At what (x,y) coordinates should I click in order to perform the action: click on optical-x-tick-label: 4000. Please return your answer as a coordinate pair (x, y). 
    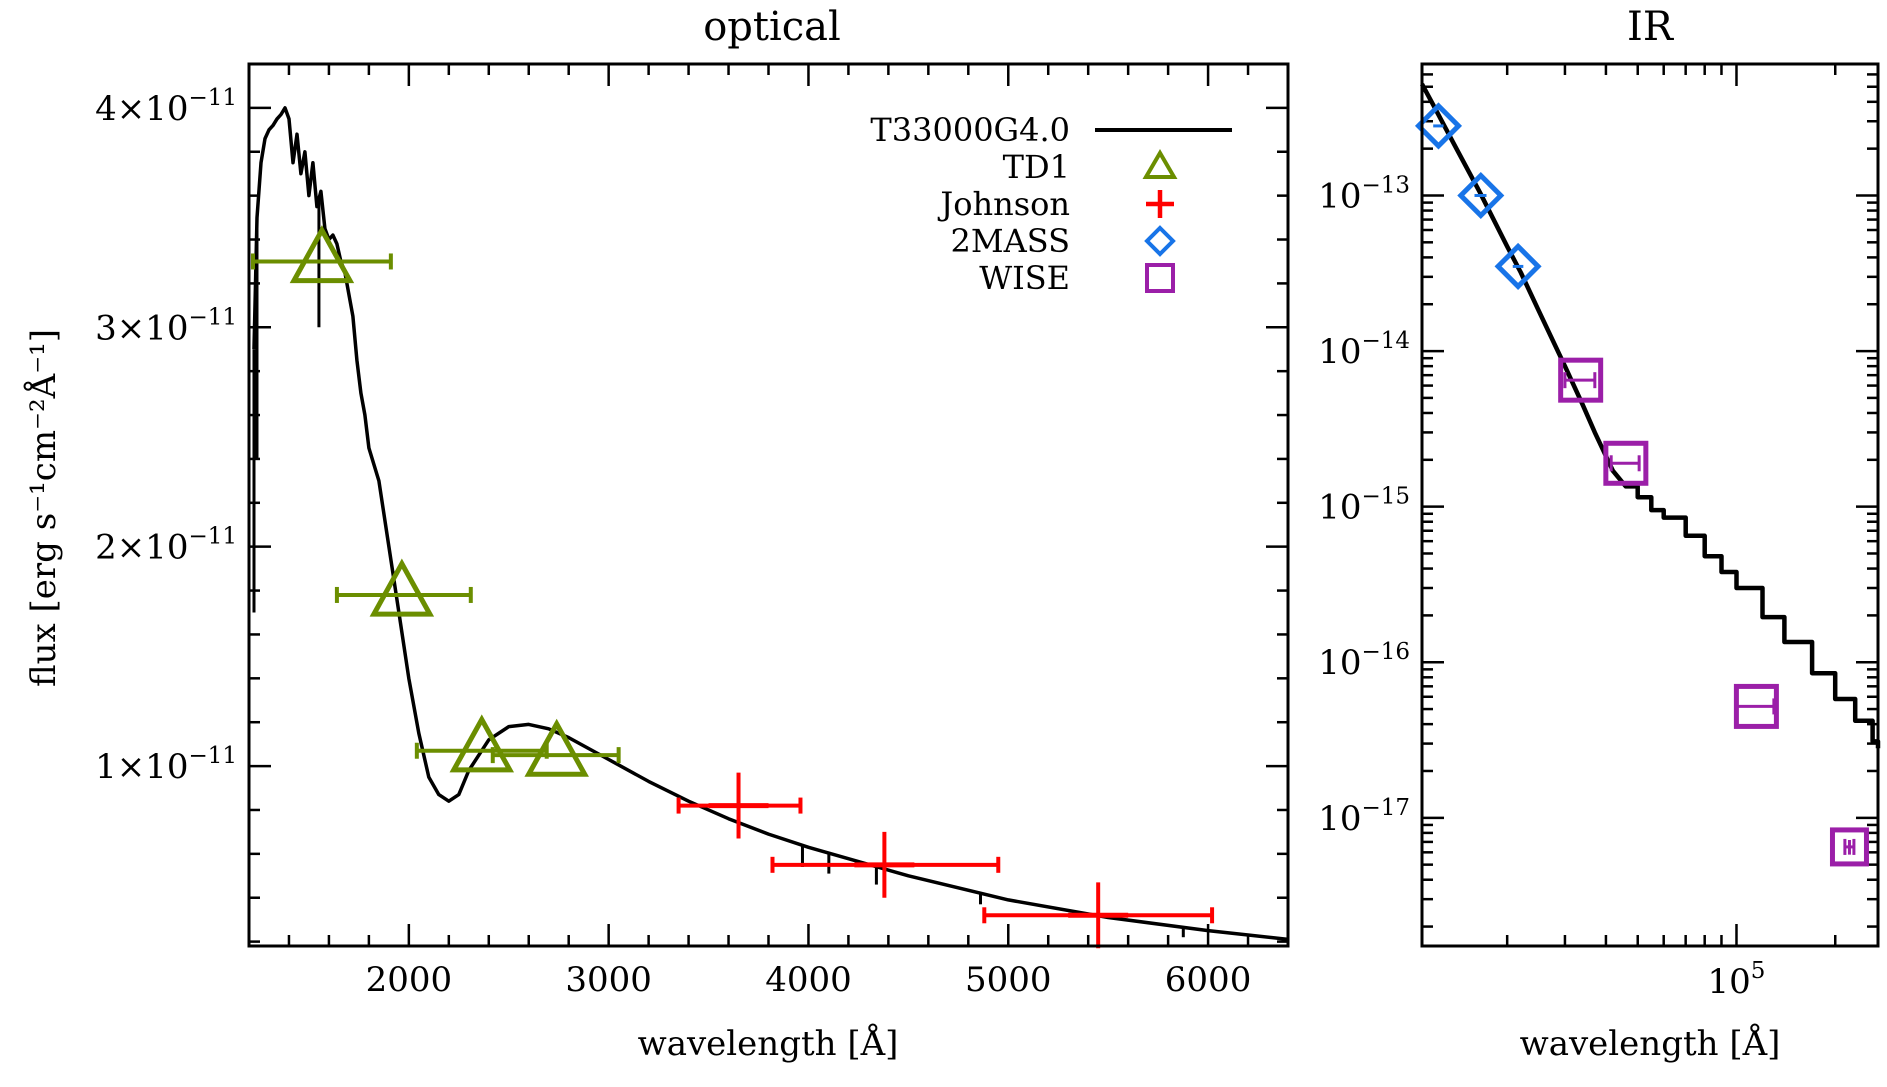
    Looking at the image, I should click on (808, 980).